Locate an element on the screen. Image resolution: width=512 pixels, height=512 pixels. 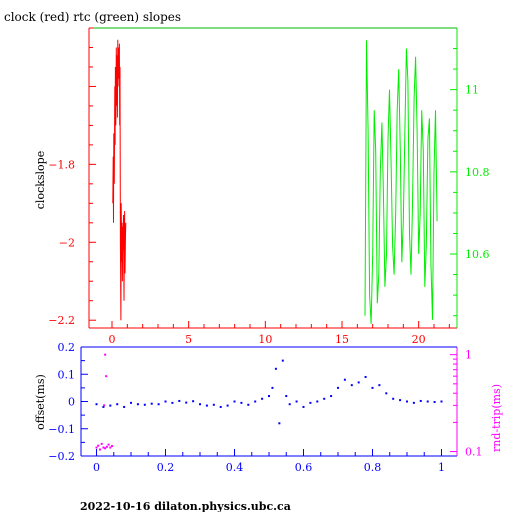
top-y-right-tick-label: 10.6 is located at coordinates (477, 254).